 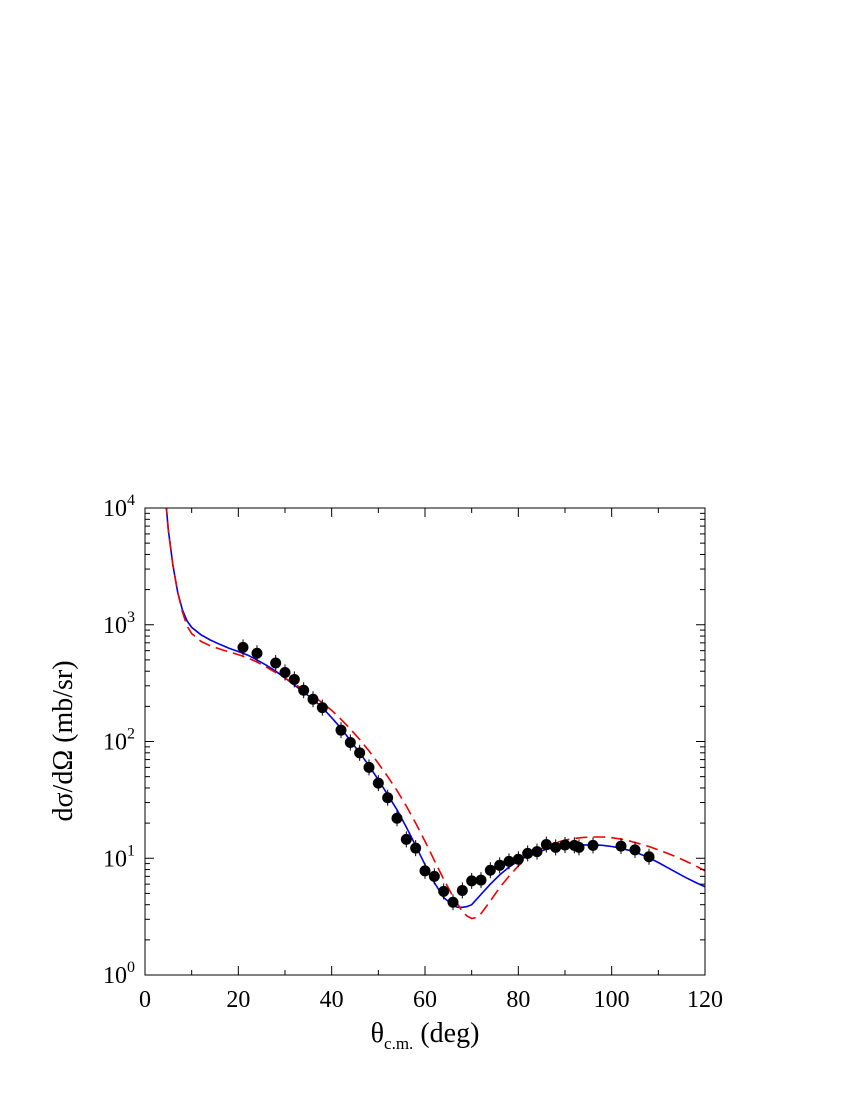 I want to click on x-axis-title-theta: θ, so click(x=377, y=1033).